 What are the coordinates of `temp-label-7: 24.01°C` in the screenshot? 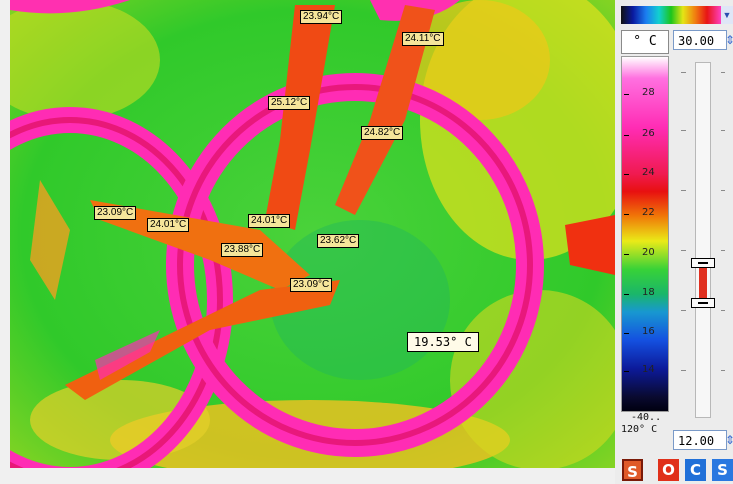 It's located at (269, 221).